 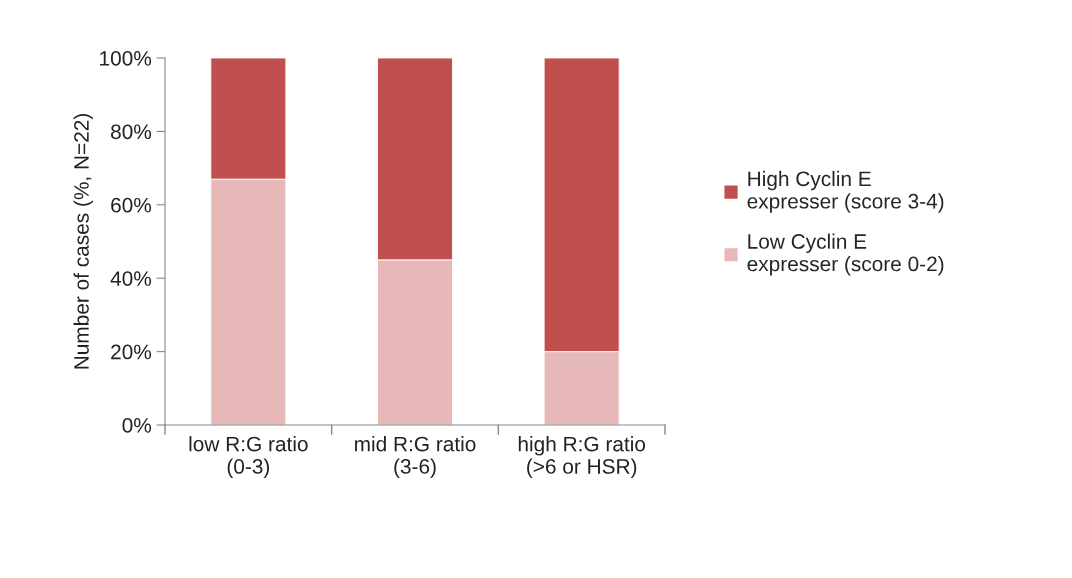 I want to click on x-tick-label: mid R:G ratio (3-6), so click(x=415, y=457).